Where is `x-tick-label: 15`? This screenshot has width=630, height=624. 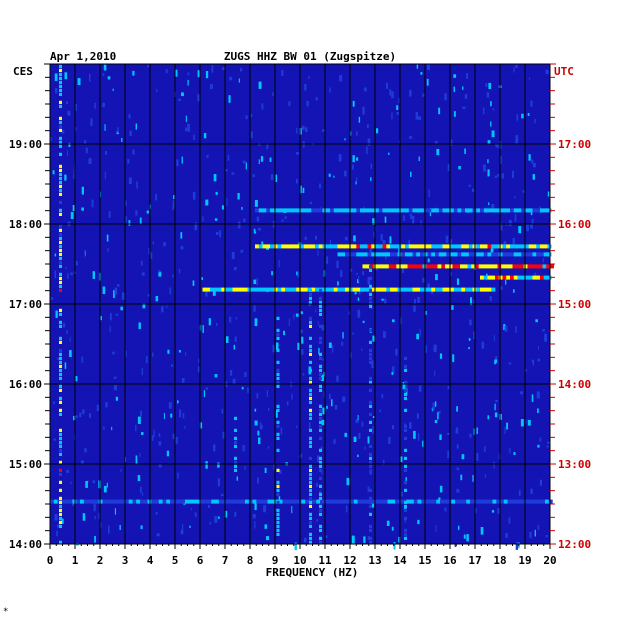 x-tick-label: 15 is located at coordinates (424, 560).